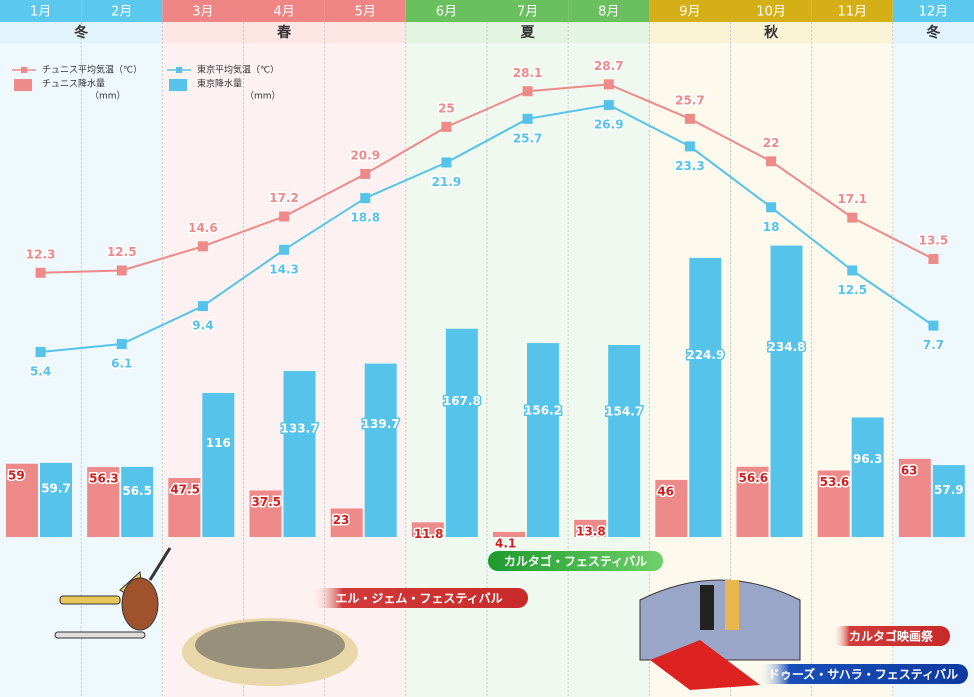 The width and height of the screenshot is (974, 697). What do you see at coordinates (891, 636) in the screenshot?
I see `annotation: カルタゴ映画祭` at bounding box center [891, 636].